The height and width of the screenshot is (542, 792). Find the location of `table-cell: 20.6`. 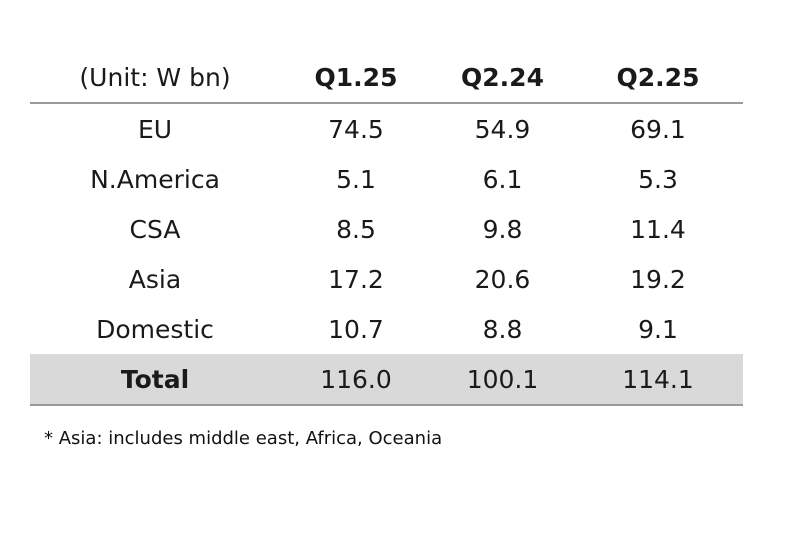

table-cell: 20.6 is located at coordinates (502, 279).